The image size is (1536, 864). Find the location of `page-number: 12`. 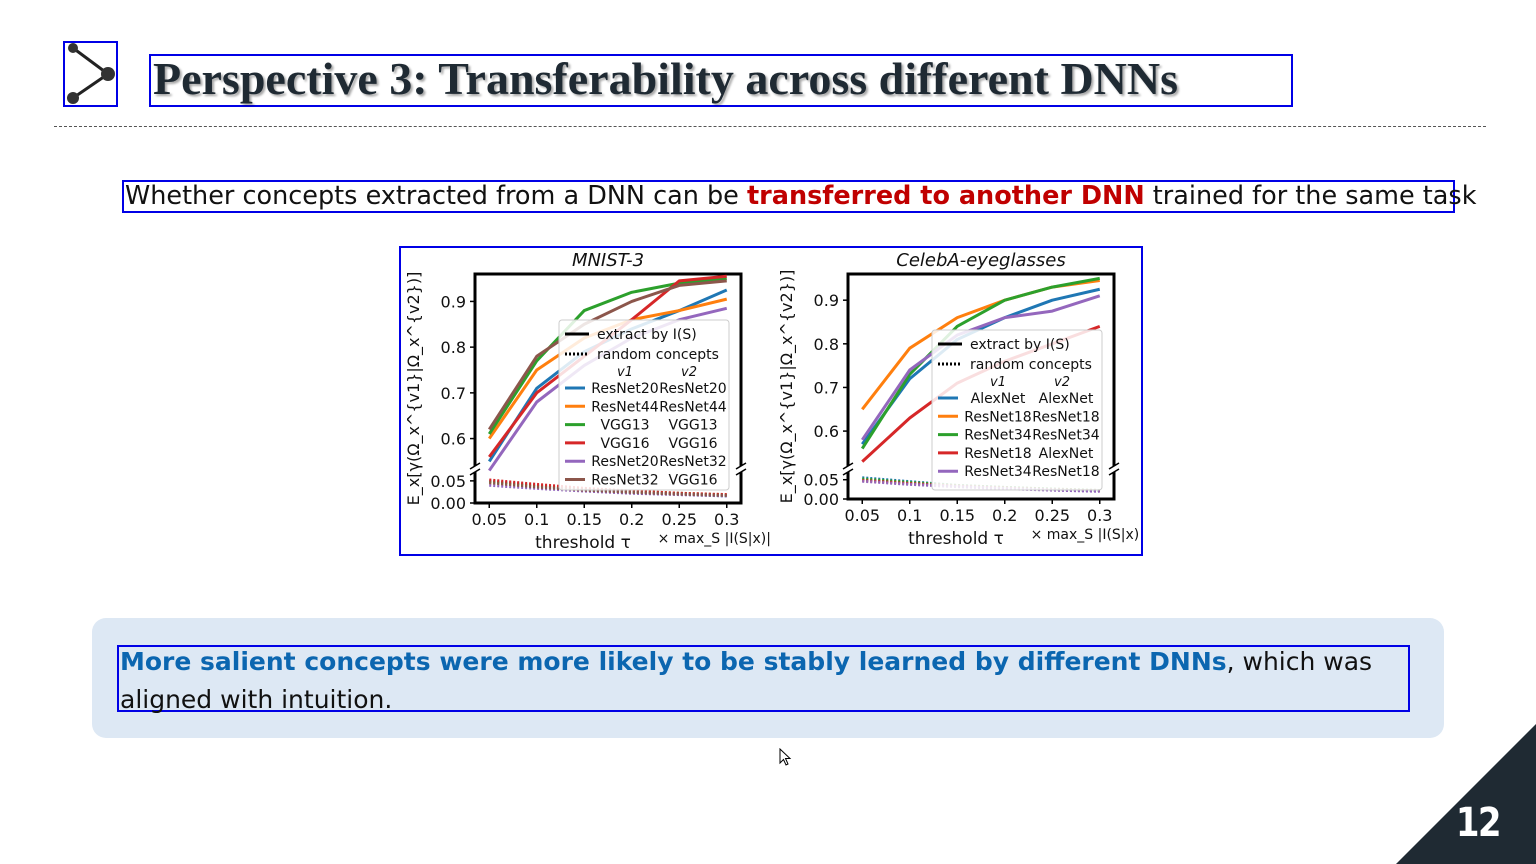

page-number: 12 is located at coordinates (1479, 823).